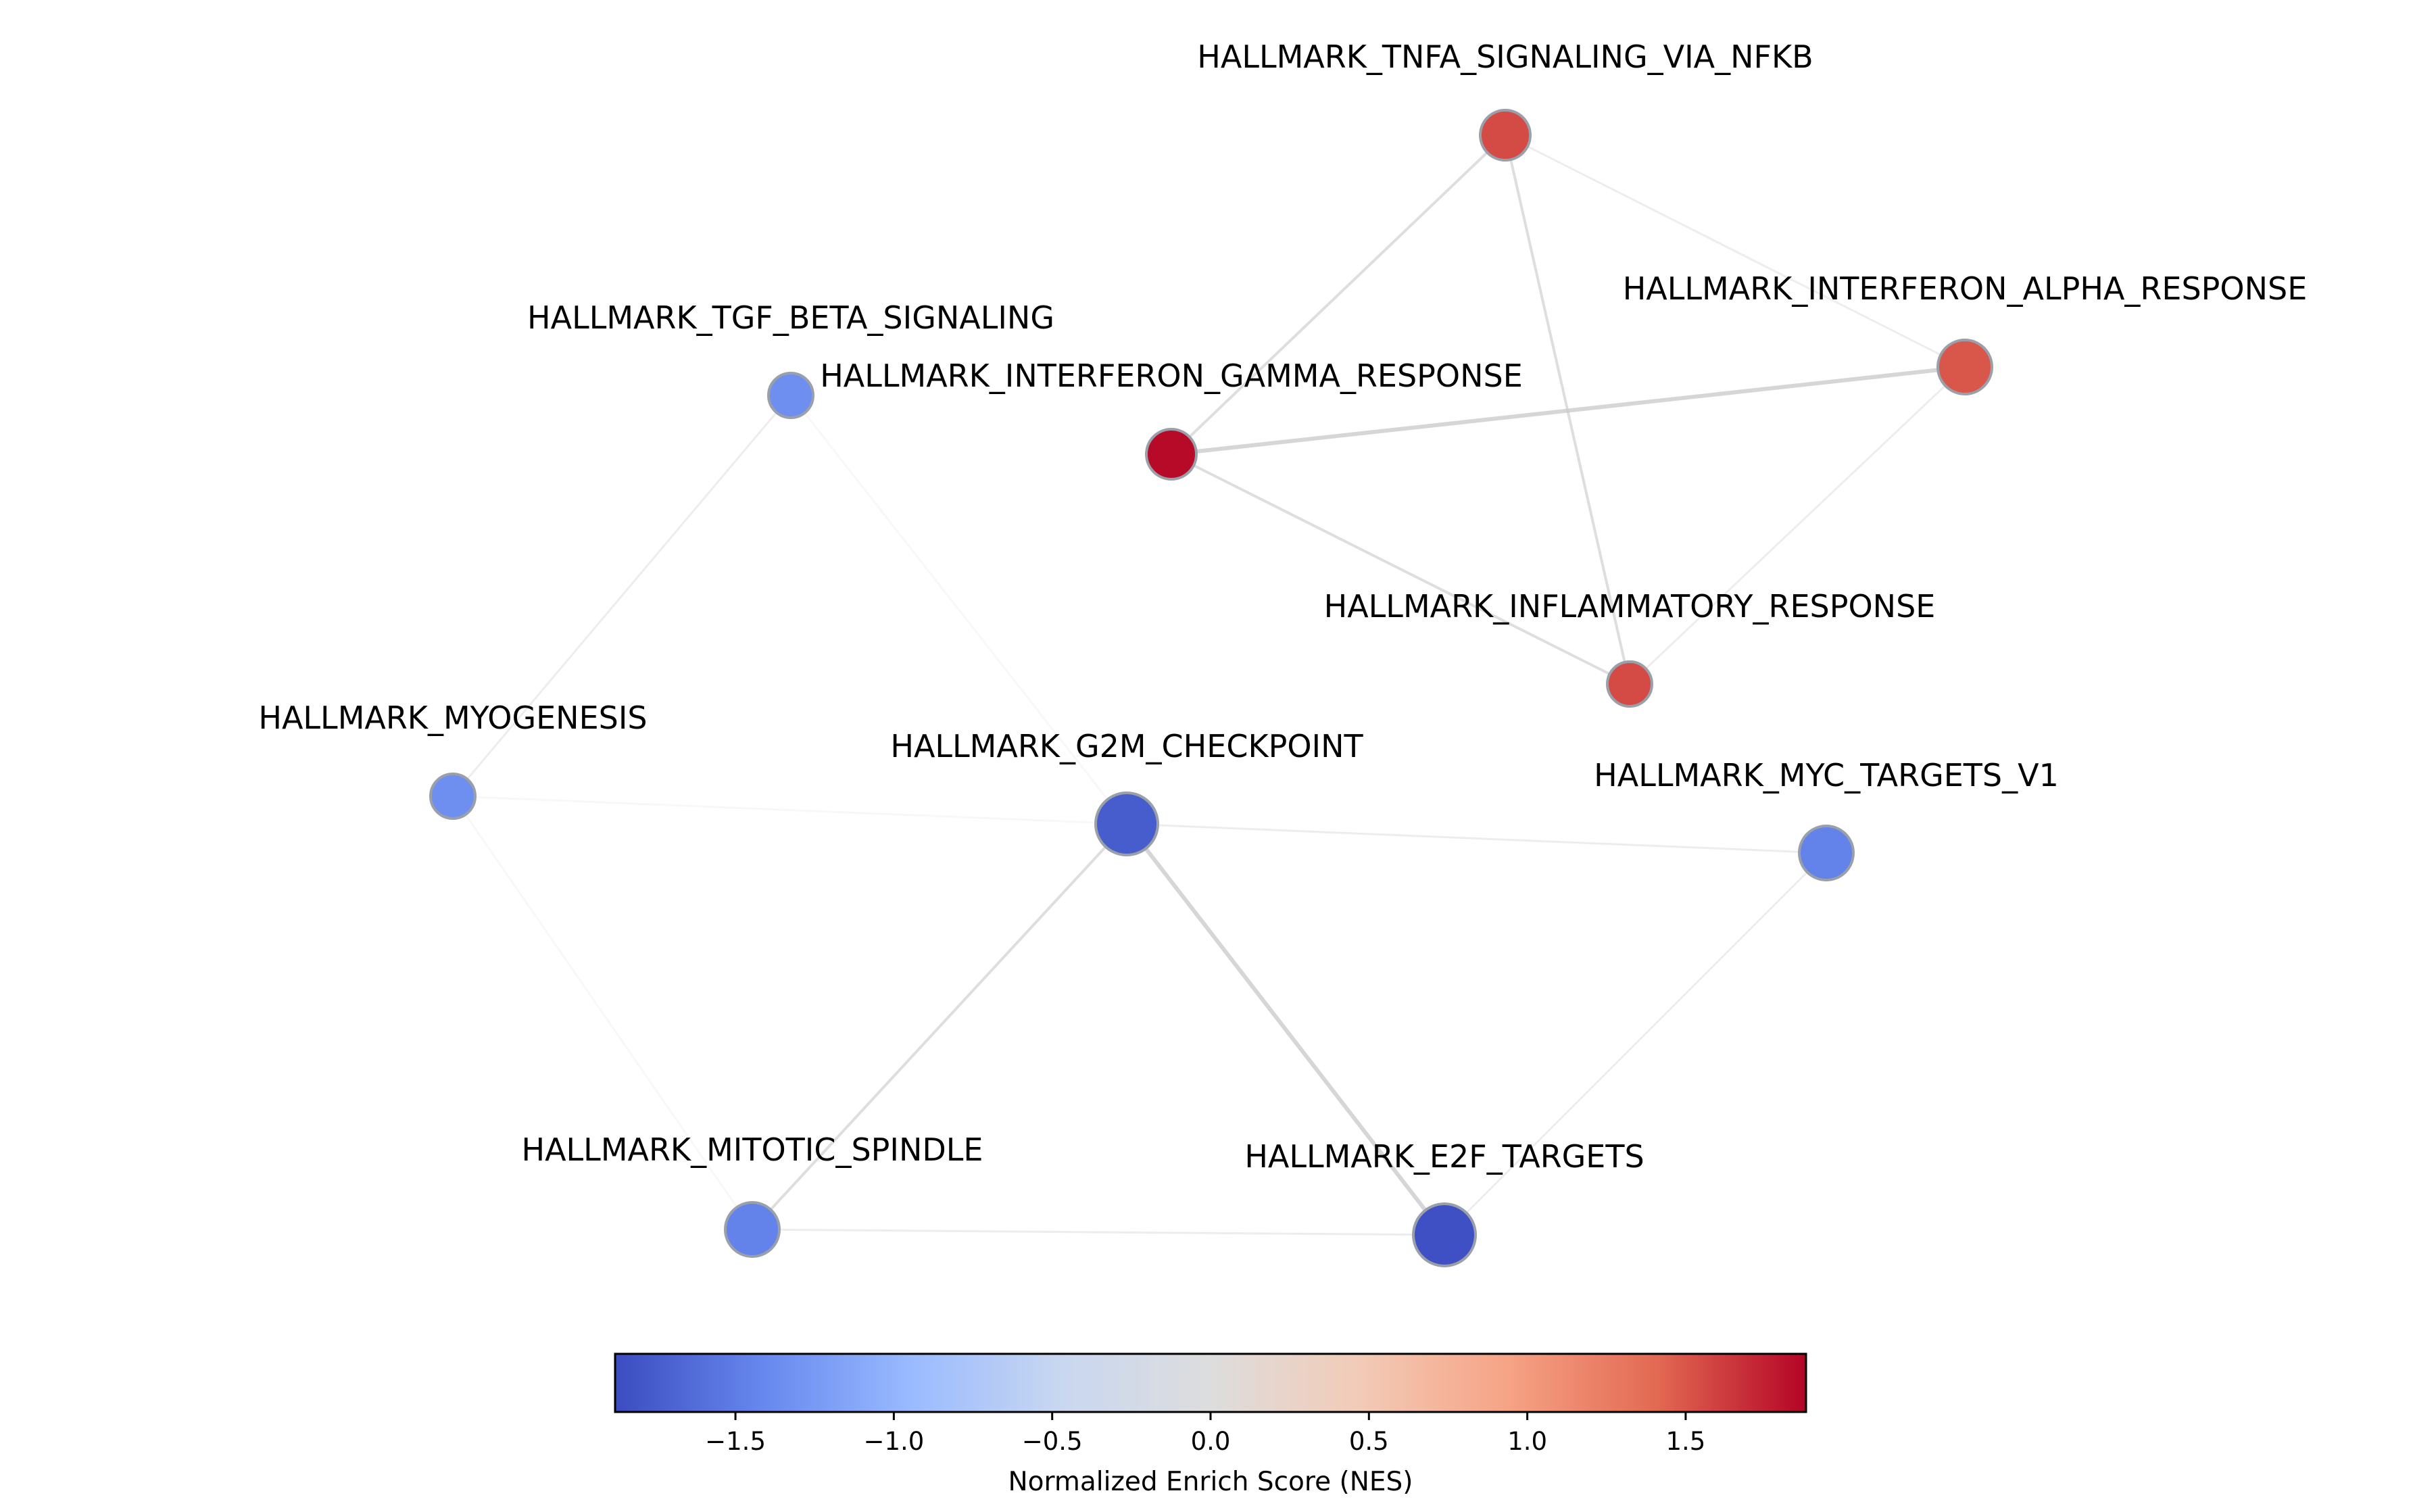  Describe the element at coordinates (622, 596) in the screenshot. I see `edge-tgfb-myog` at that location.